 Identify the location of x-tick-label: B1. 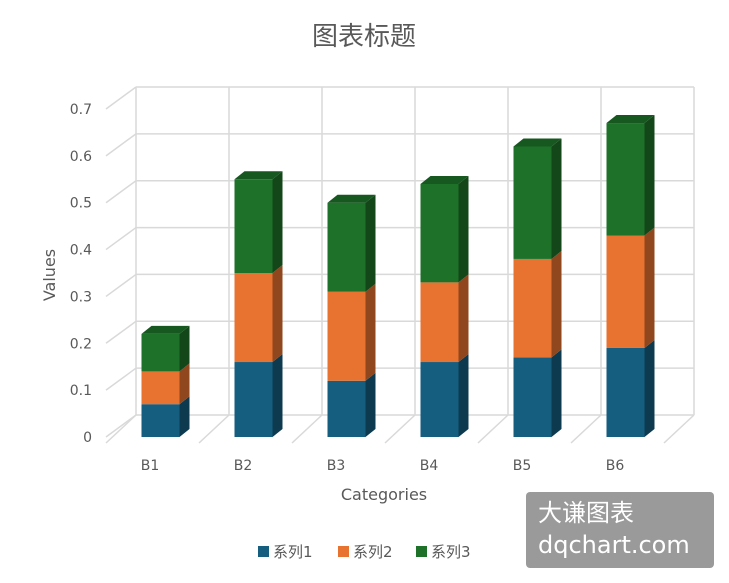
(150, 466).